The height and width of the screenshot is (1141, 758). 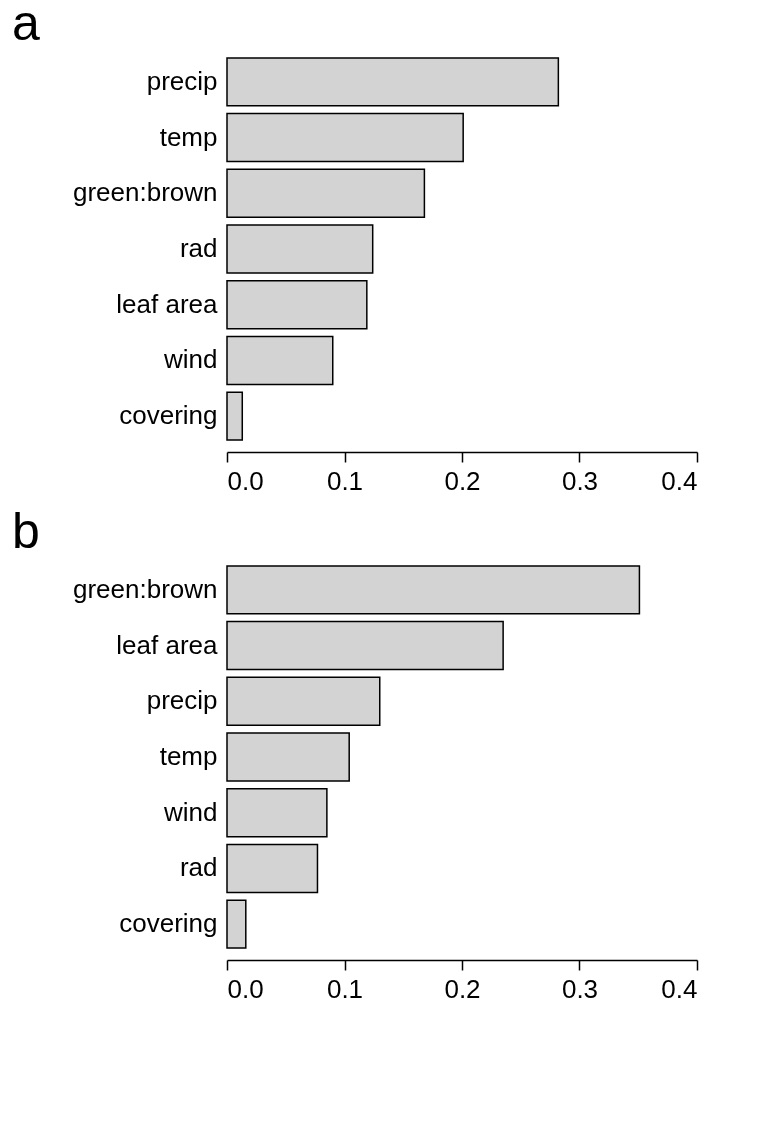 I want to click on chart-title: b, so click(x=26, y=531).